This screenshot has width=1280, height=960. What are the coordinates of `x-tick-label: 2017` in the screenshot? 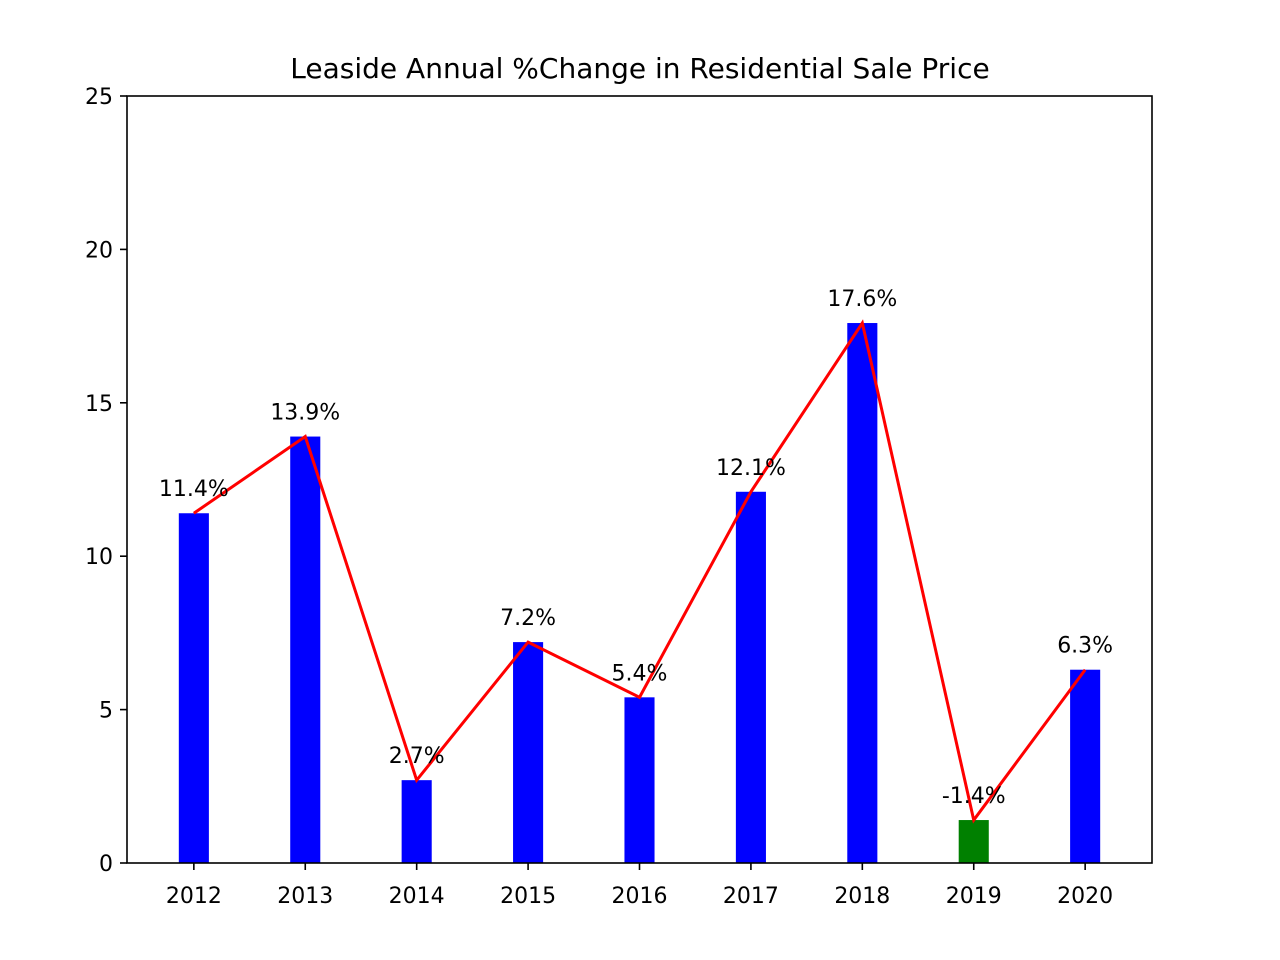 It's located at (751, 896).